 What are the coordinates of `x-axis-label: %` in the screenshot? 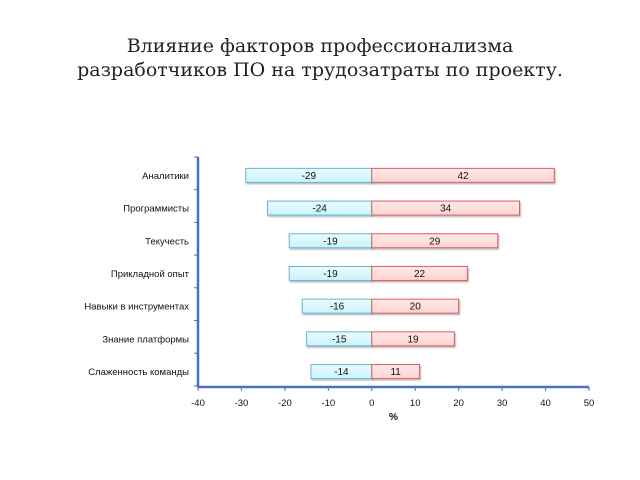 It's located at (393, 417).